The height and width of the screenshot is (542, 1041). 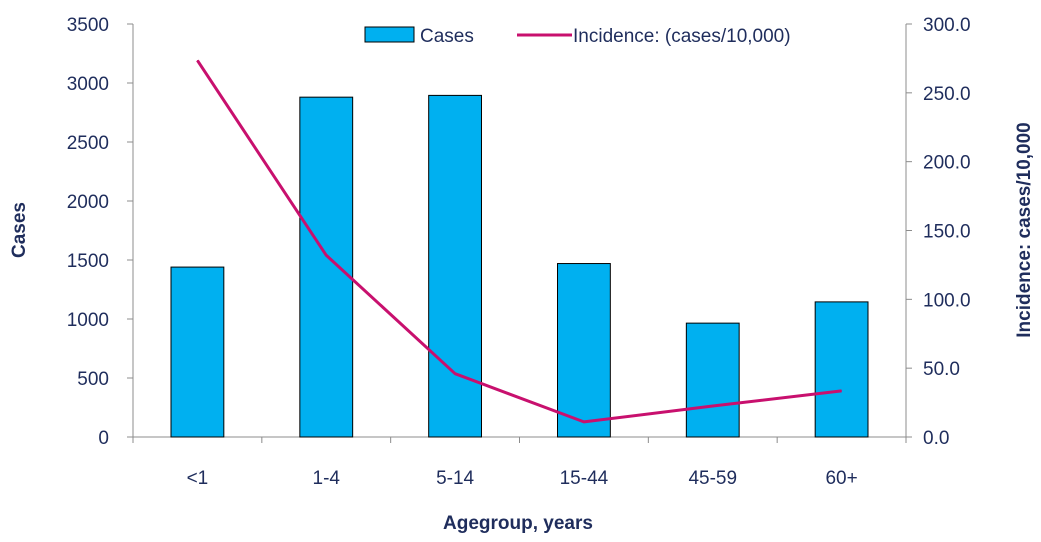 What do you see at coordinates (712, 478) in the screenshot?
I see `x-tick-label: 45-59` at bounding box center [712, 478].